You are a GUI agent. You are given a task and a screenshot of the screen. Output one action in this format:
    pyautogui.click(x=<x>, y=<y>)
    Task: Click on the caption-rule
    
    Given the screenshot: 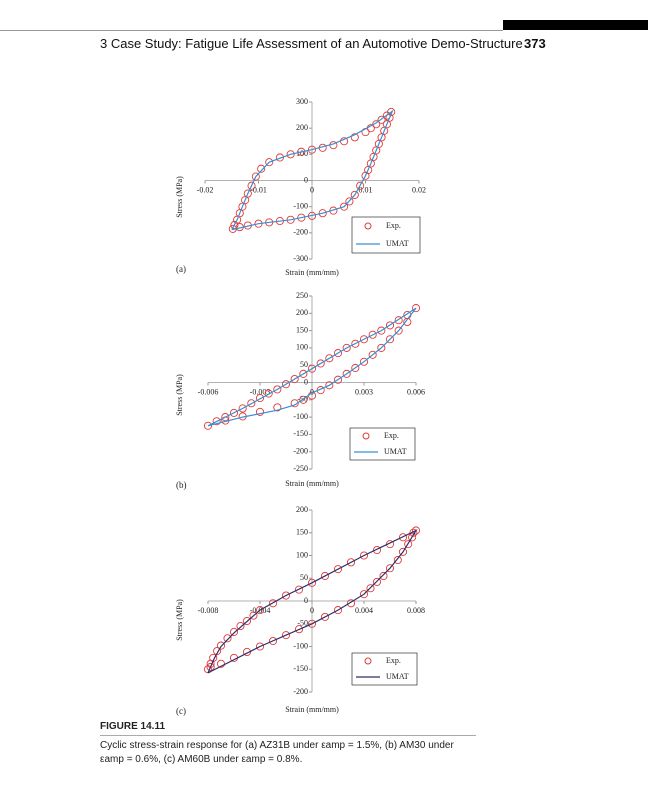 What is the action you would take?
    pyautogui.click(x=288, y=735)
    